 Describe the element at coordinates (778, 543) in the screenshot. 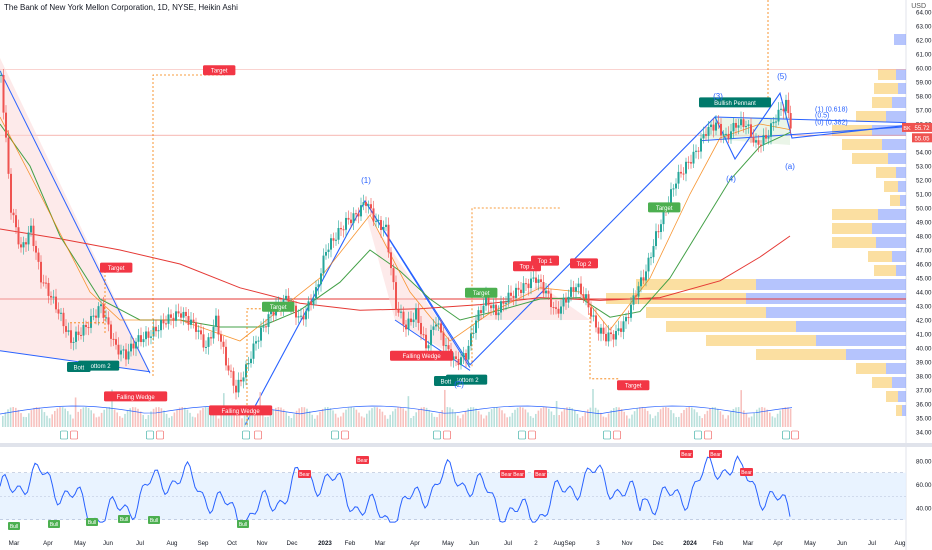

I see `time-axis-tick: Apr` at that location.